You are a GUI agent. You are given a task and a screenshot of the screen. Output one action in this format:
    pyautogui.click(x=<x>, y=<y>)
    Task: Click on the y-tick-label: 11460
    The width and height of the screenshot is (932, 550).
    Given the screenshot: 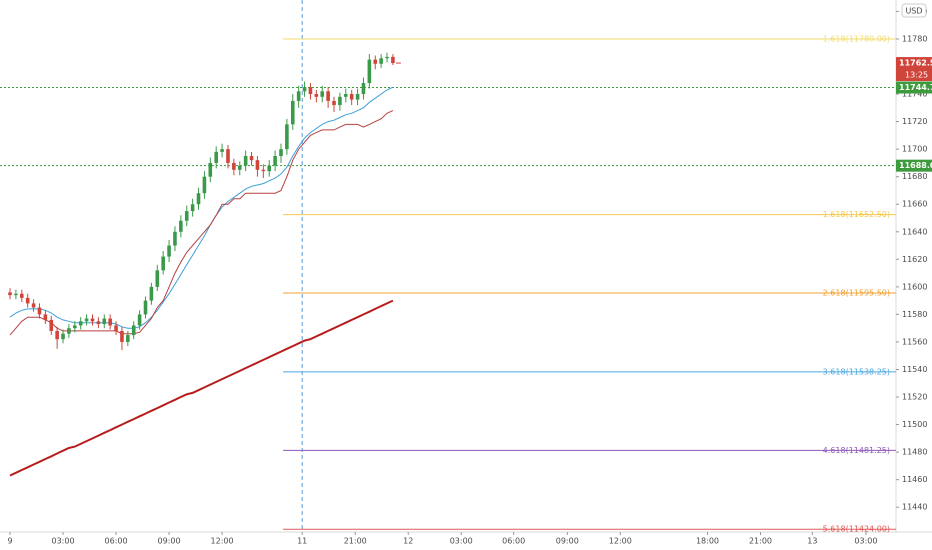 What is the action you would take?
    pyautogui.click(x=914, y=479)
    